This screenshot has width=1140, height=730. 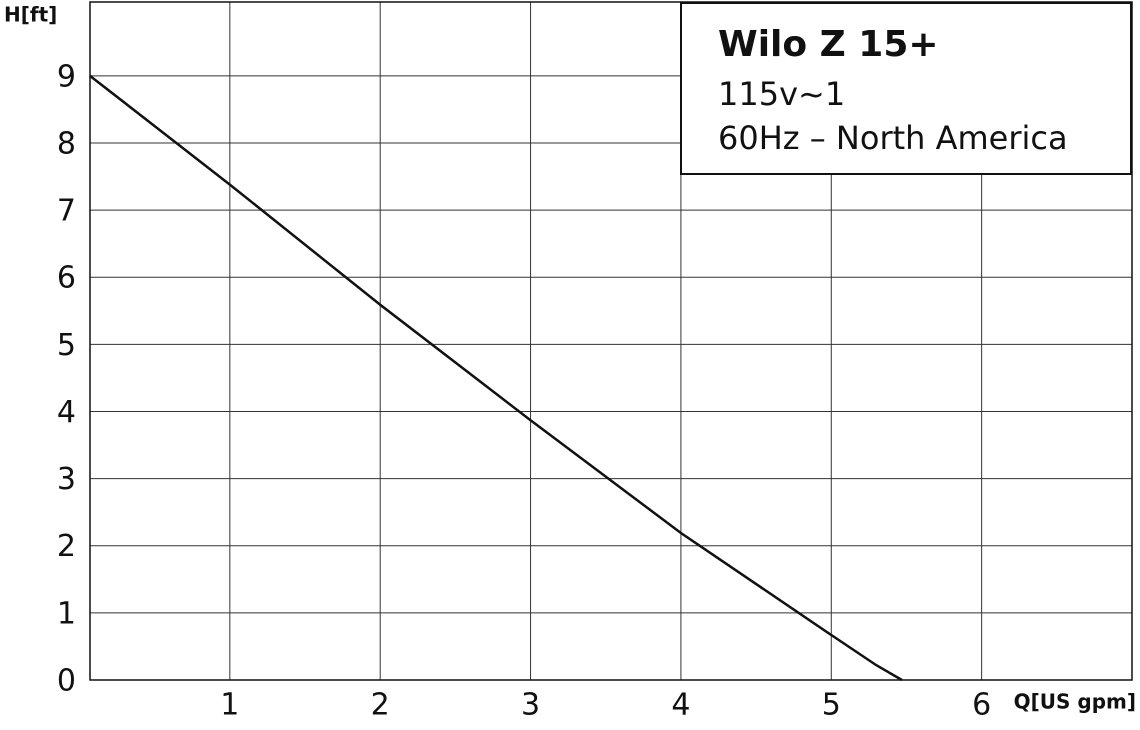 What do you see at coordinates (893, 138) in the screenshot?
I see `annotation: 60Hz – North America` at bounding box center [893, 138].